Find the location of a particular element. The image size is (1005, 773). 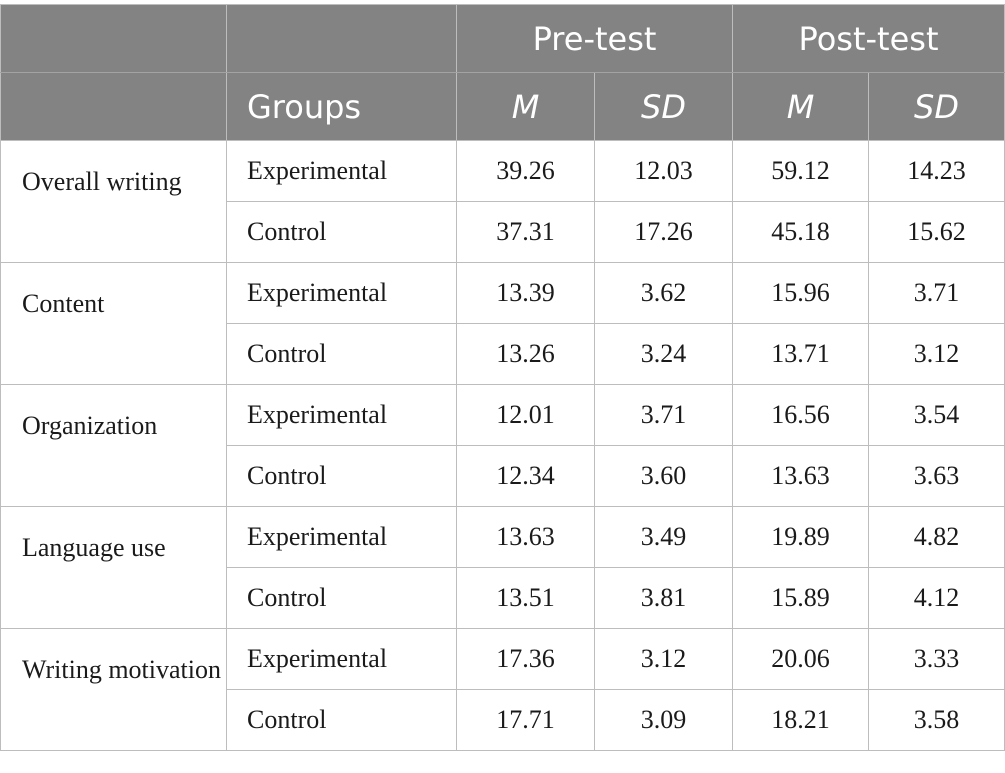

measure-label: Organization is located at coordinates (113, 445).